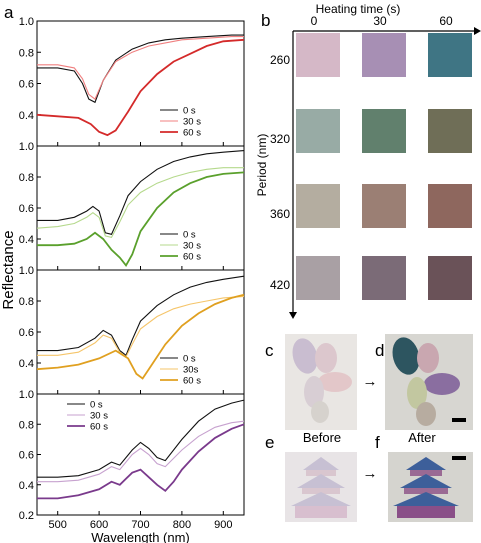  I want to click on y-tick-label: 0.2, so click(26, 516).